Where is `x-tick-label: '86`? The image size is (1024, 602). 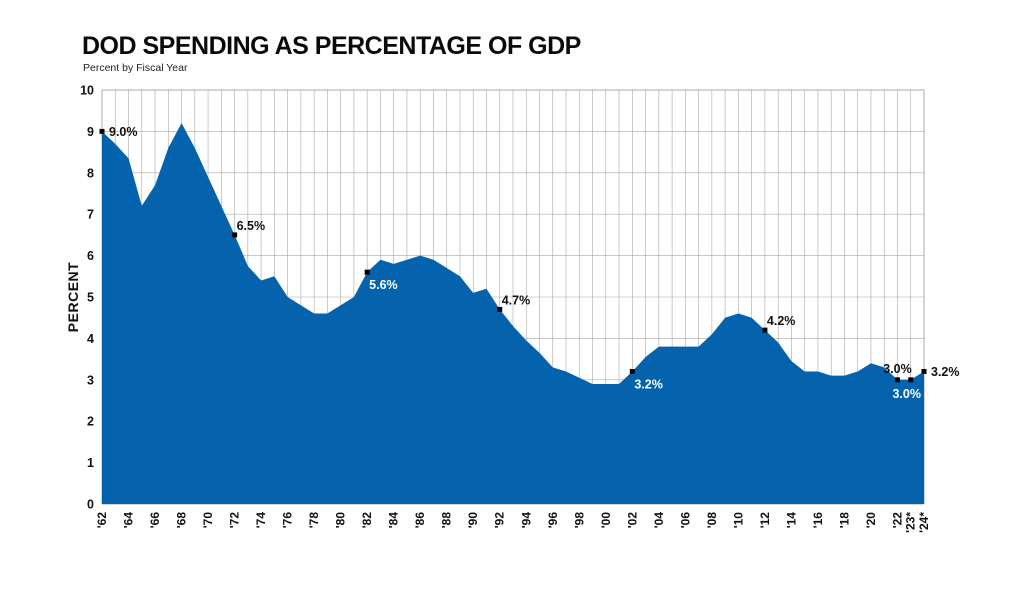
x-tick-label: '86 is located at coordinates (420, 520).